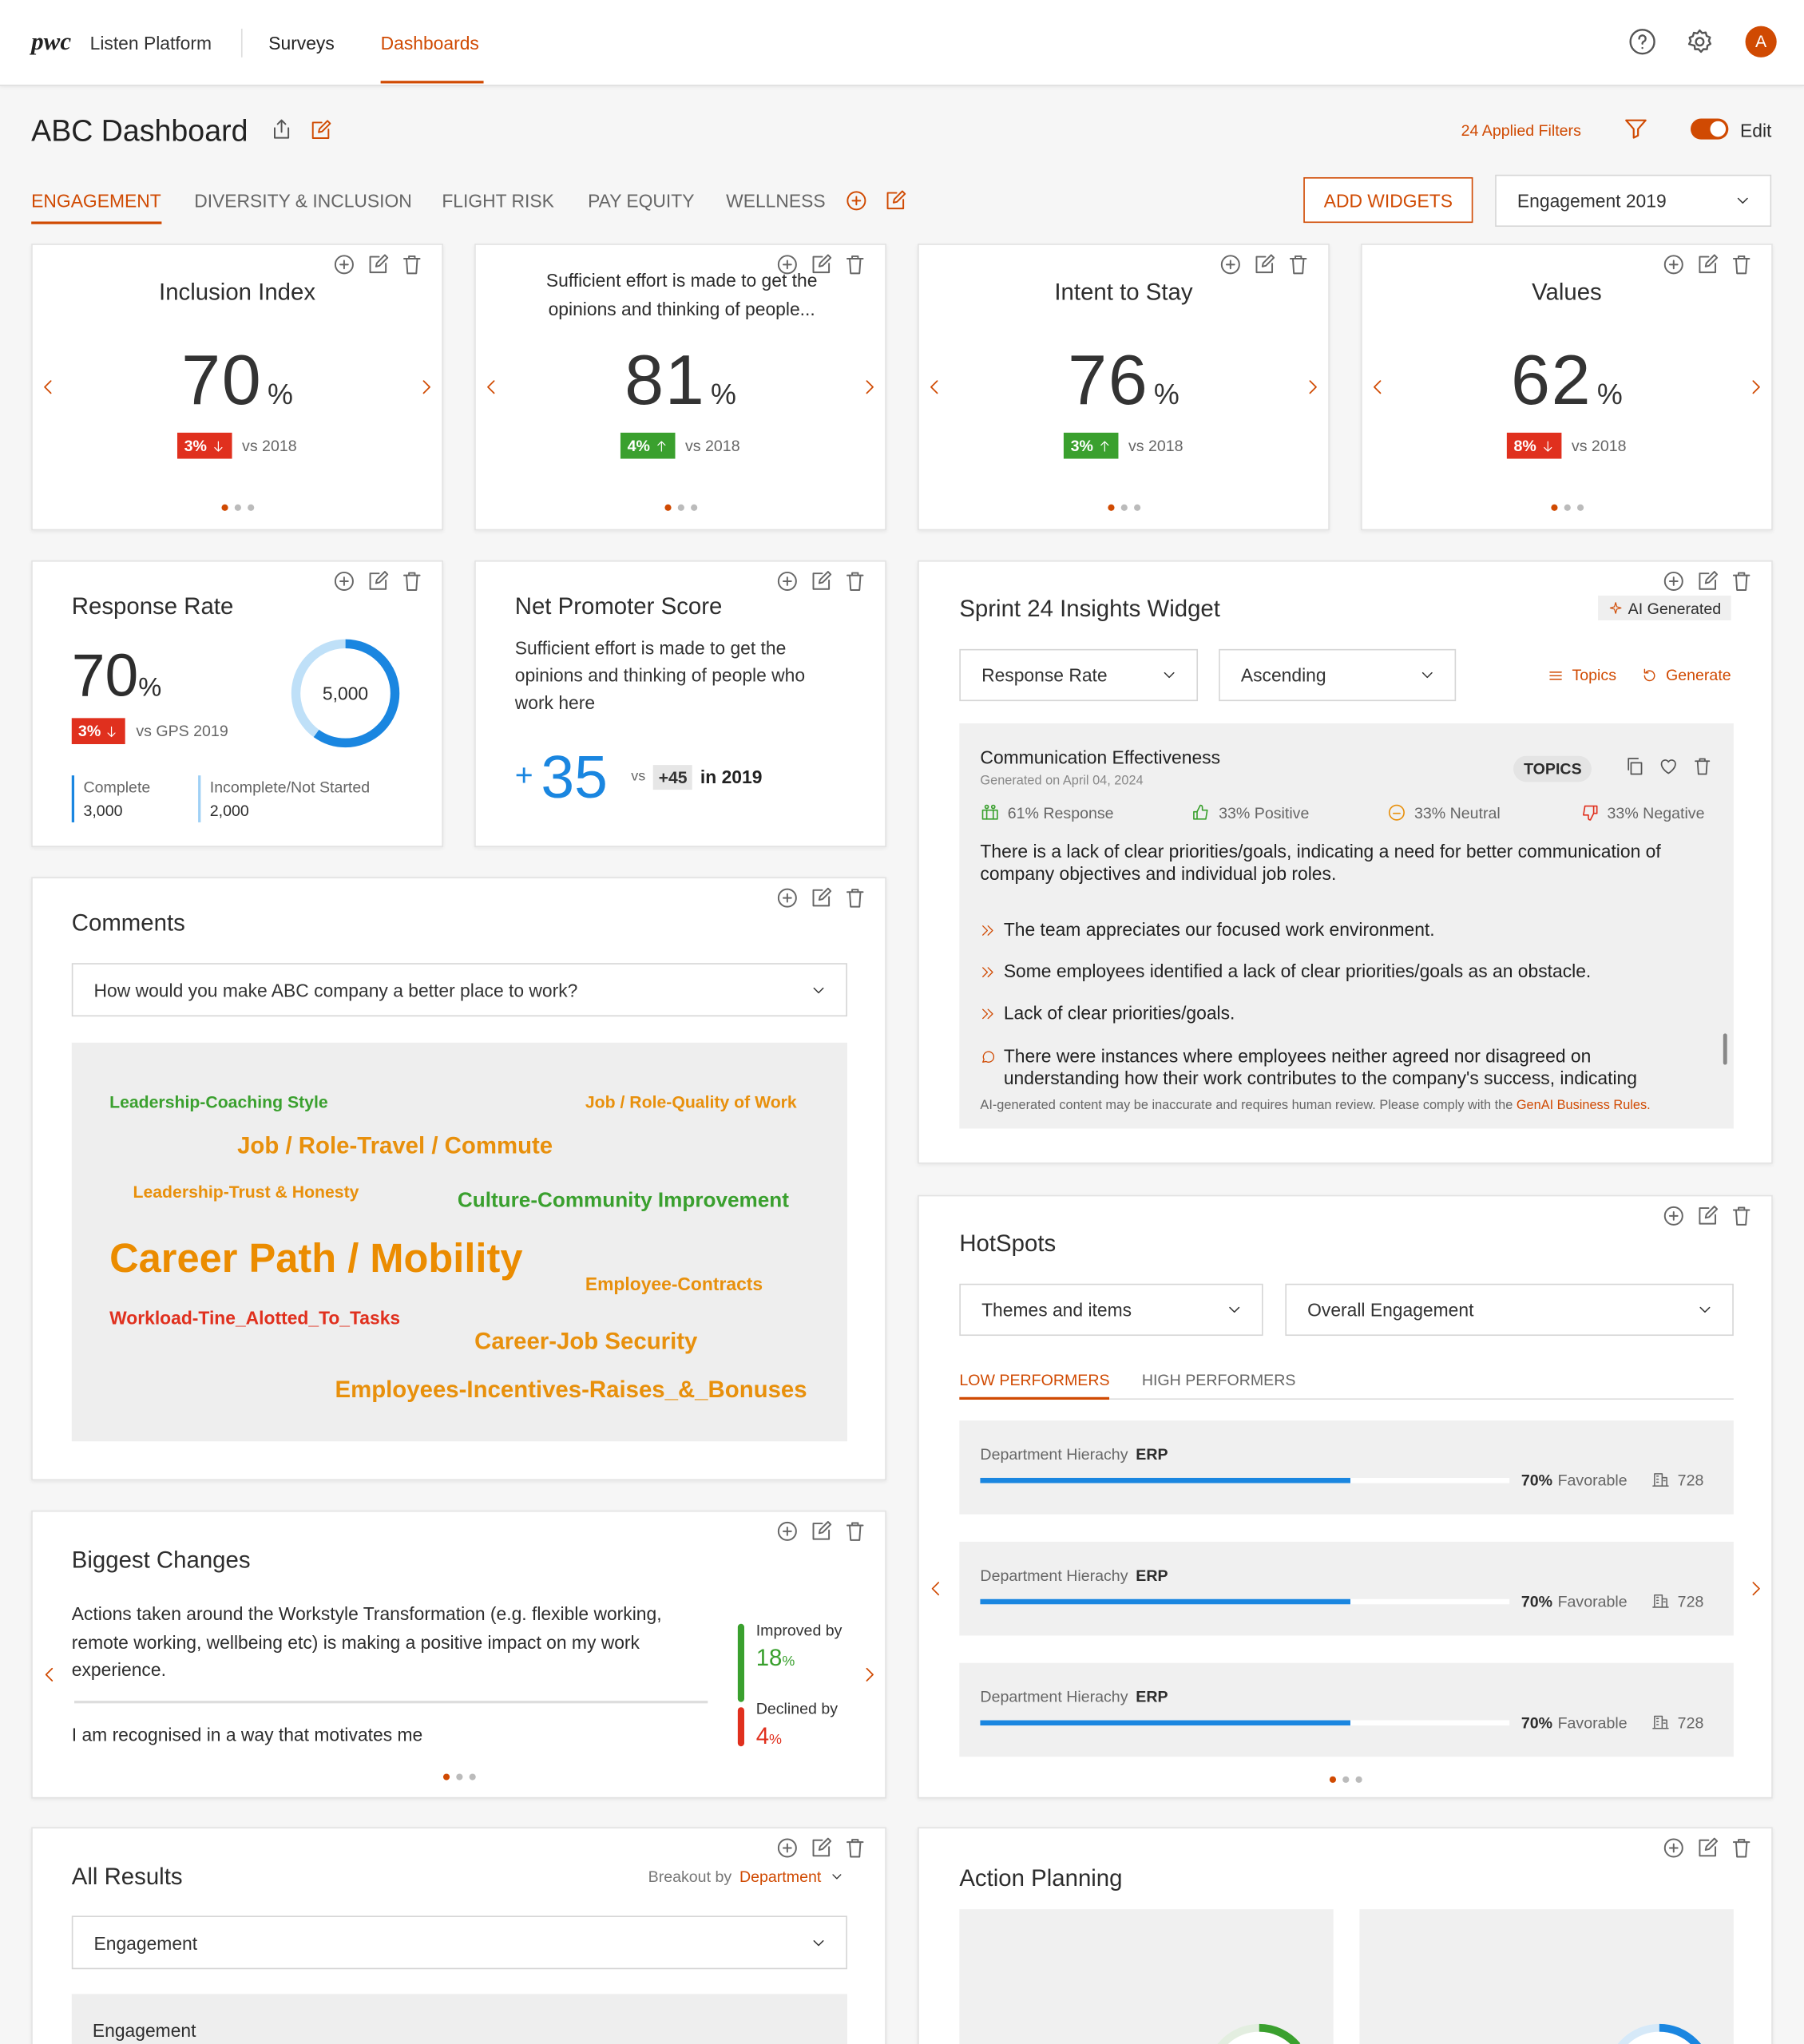  Describe the element at coordinates (1388, 200) in the screenshot. I see `add-widgets-button: ADD WIDGETS` at that location.